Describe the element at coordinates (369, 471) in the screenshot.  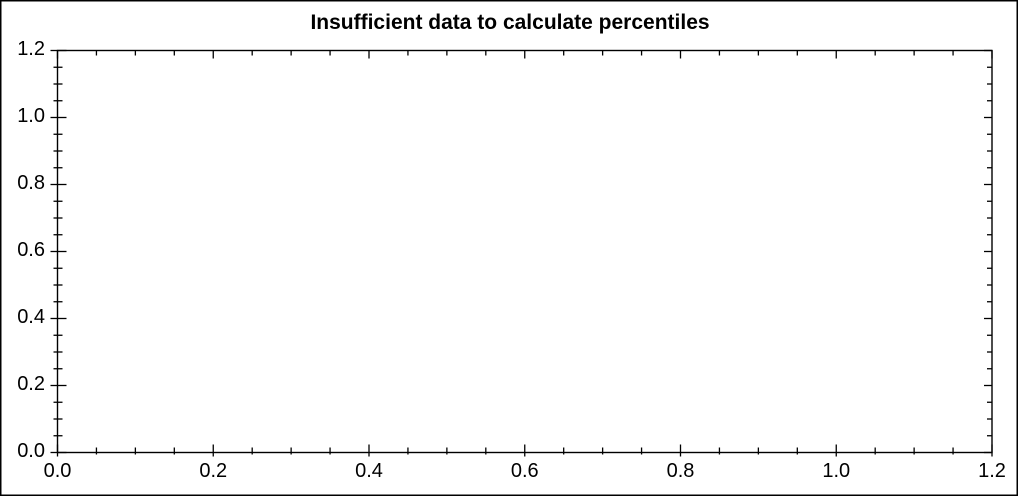
I see `x-axis-tick-label: 0.4` at that location.